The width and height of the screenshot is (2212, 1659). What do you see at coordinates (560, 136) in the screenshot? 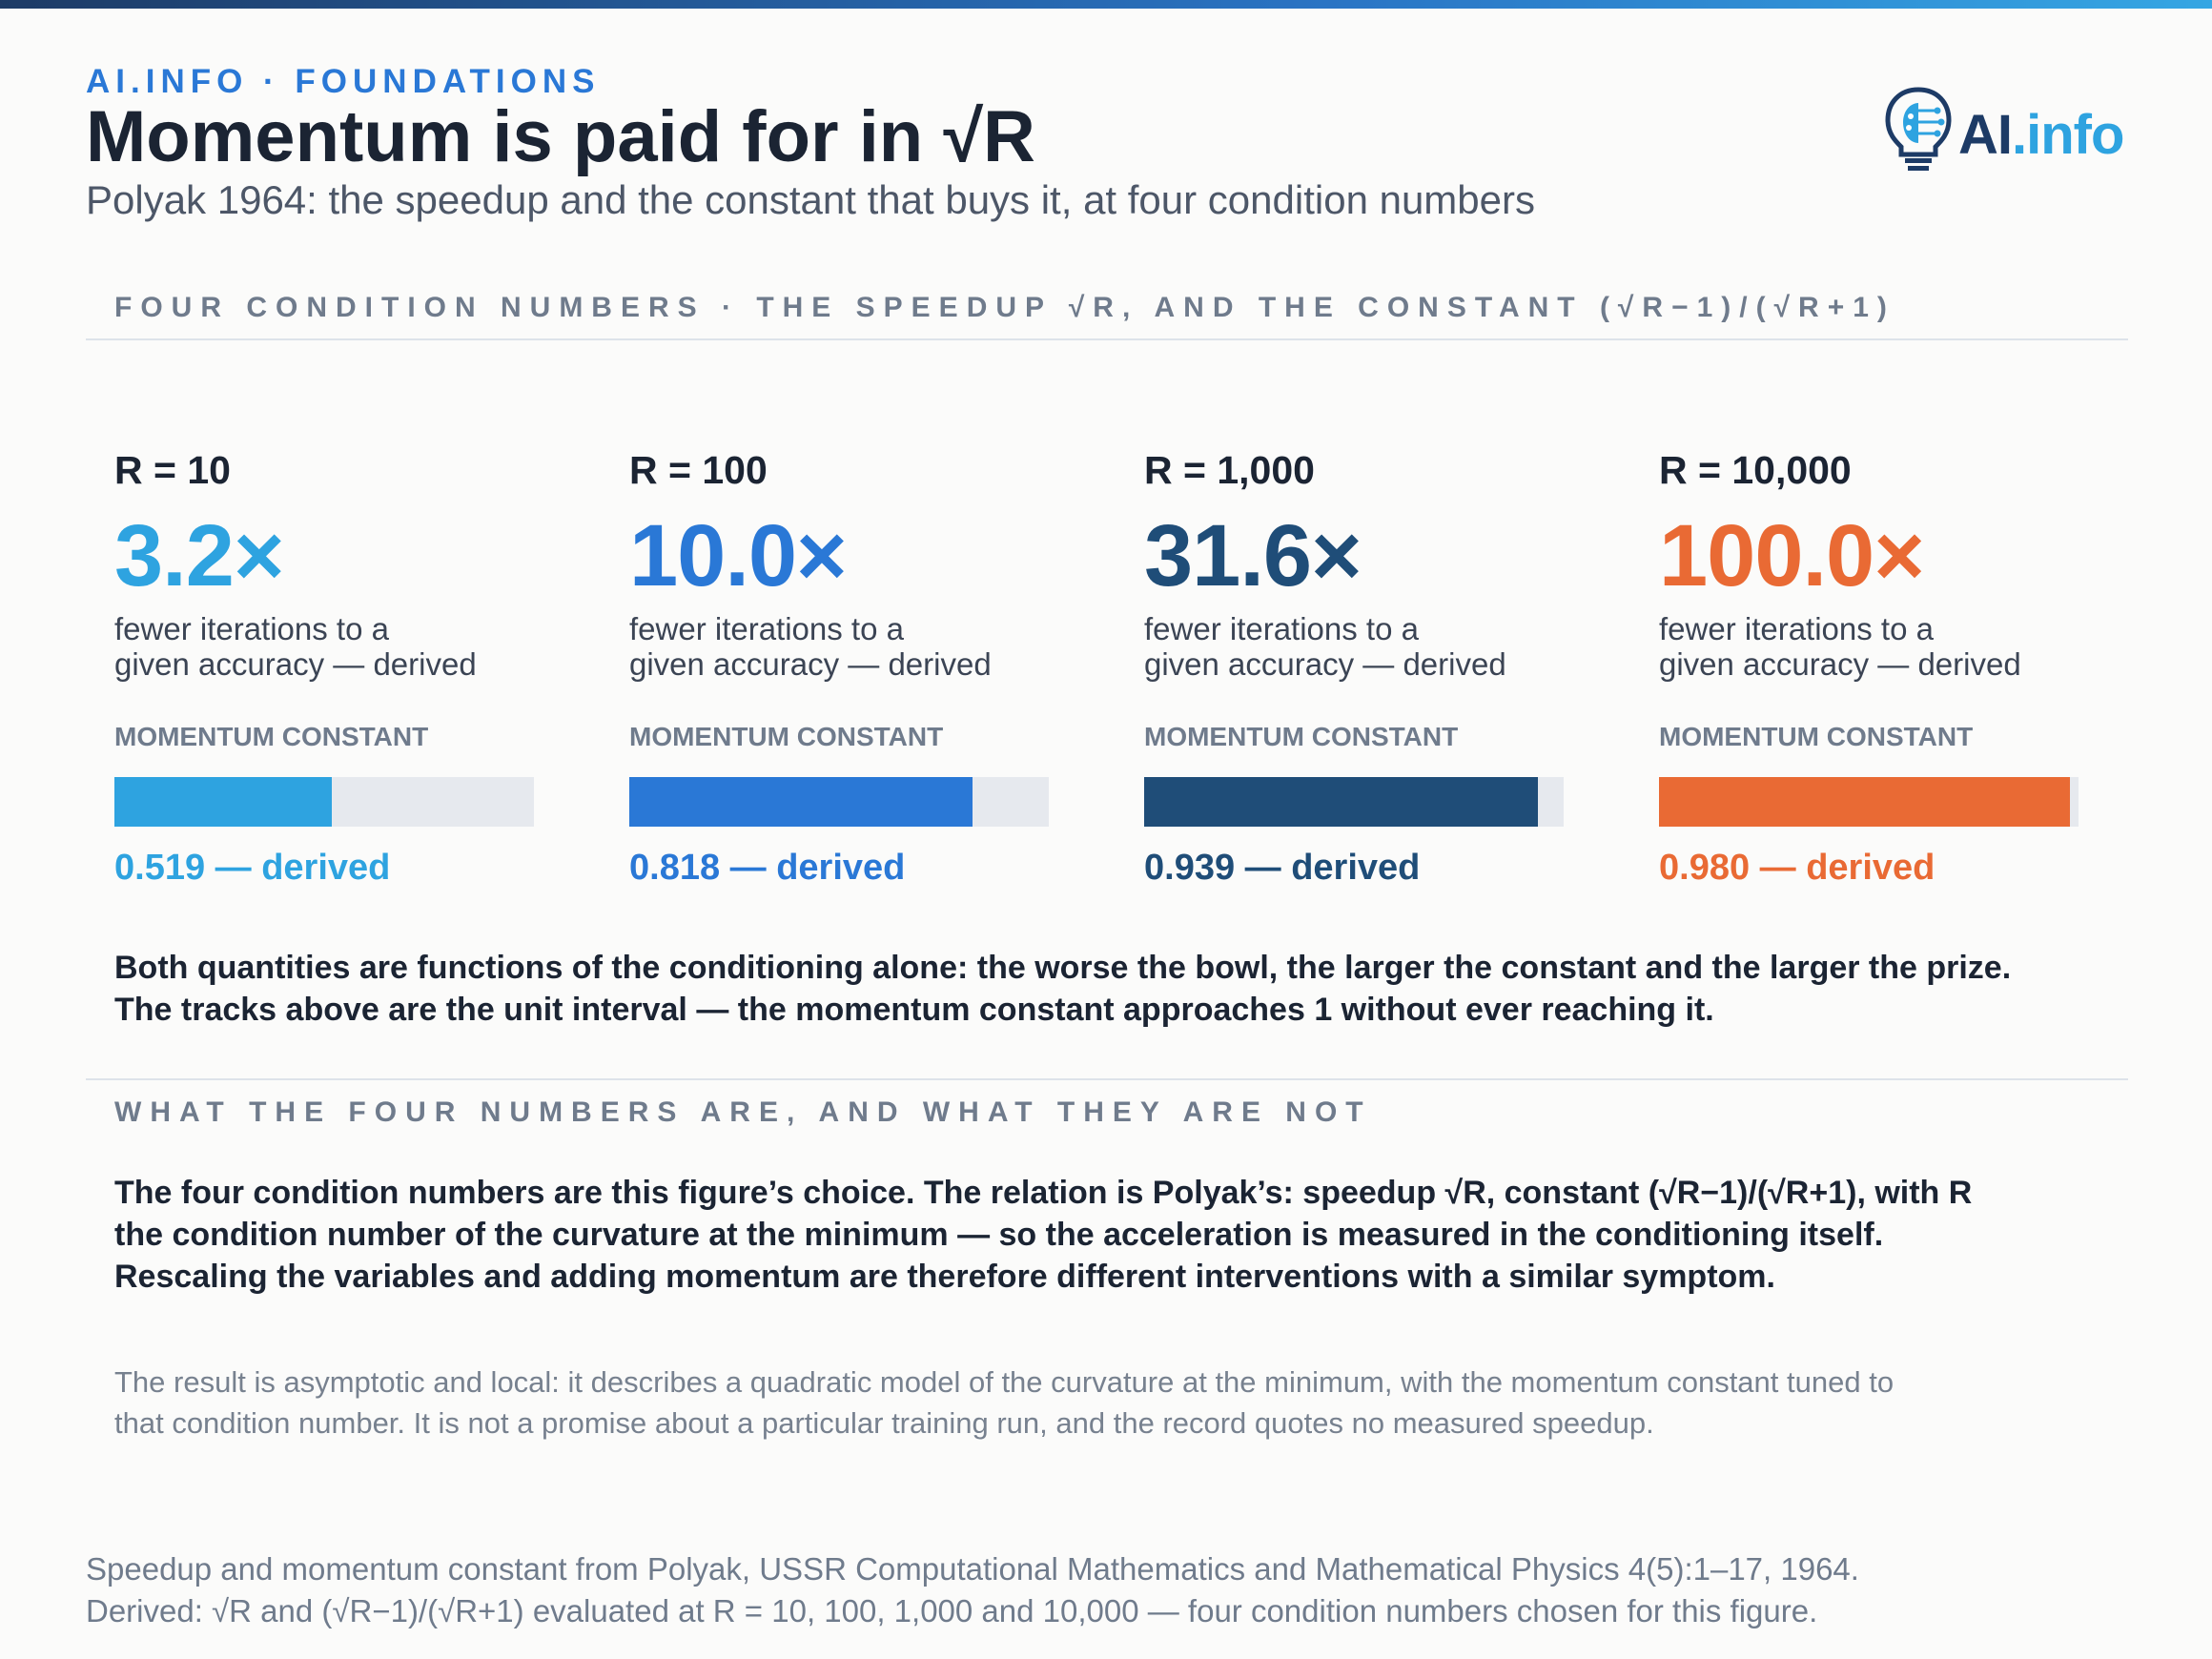
I see `page-title: Momentum is paid for in √R` at bounding box center [560, 136].